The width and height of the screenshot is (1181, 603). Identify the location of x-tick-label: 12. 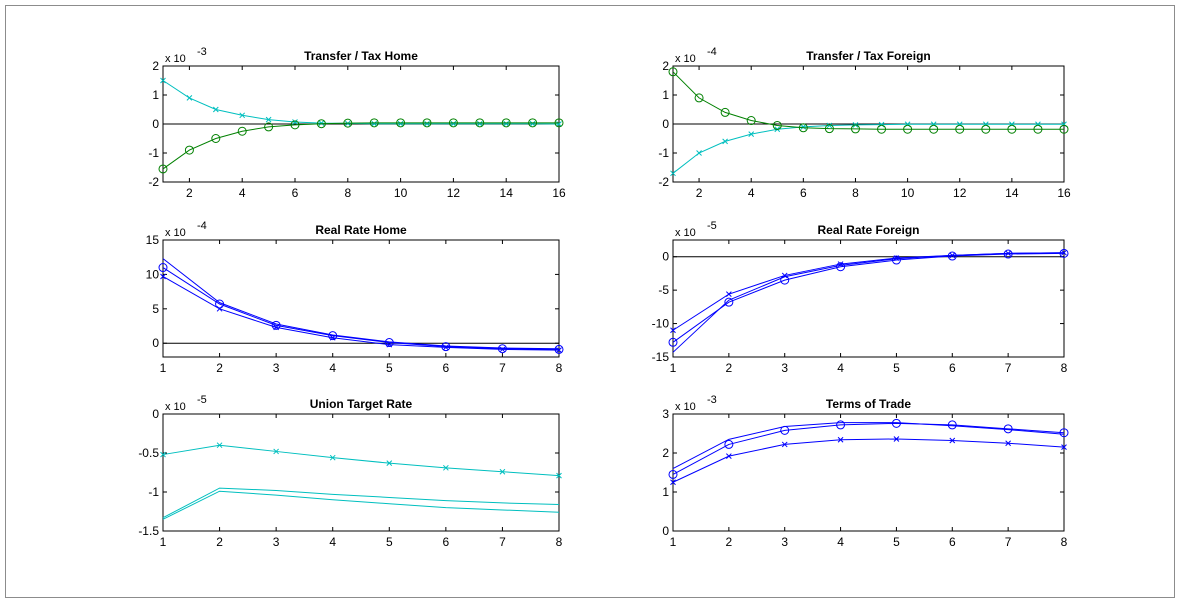
(960, 193).